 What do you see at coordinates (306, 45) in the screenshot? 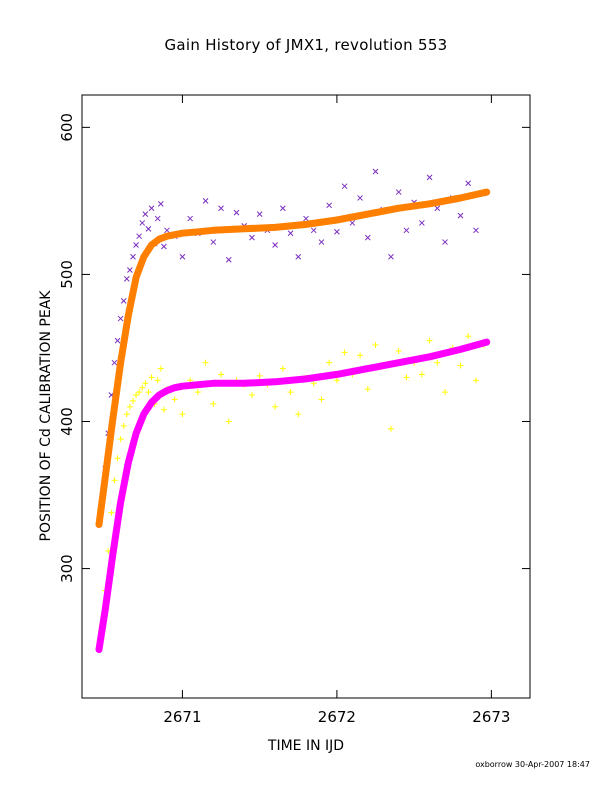
I see `chart-title: Gain History of JMX1, revolution 553` at bounding box center [306, 45].